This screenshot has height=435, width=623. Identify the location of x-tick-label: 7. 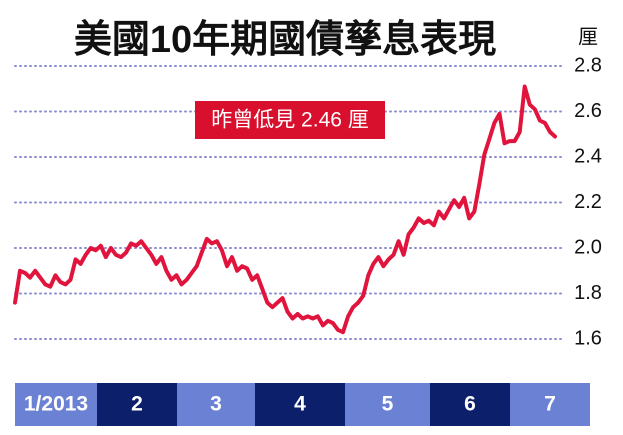
(550, 404).